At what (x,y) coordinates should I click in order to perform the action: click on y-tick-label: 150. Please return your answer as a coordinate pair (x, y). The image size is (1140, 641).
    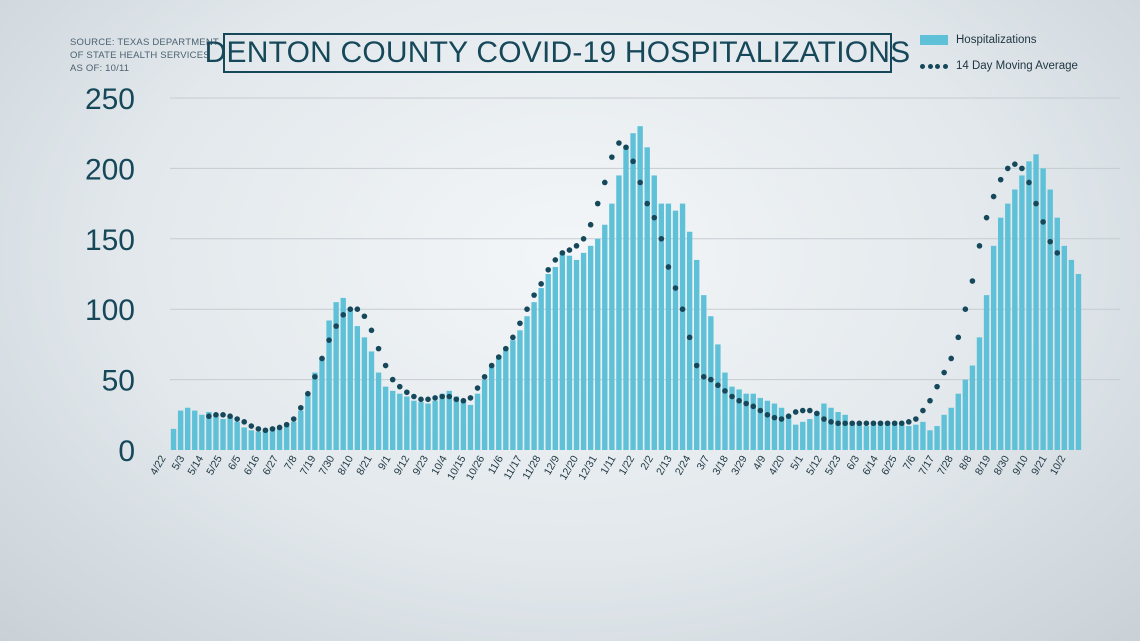
    Looking at the image, I should click on (110, 240).